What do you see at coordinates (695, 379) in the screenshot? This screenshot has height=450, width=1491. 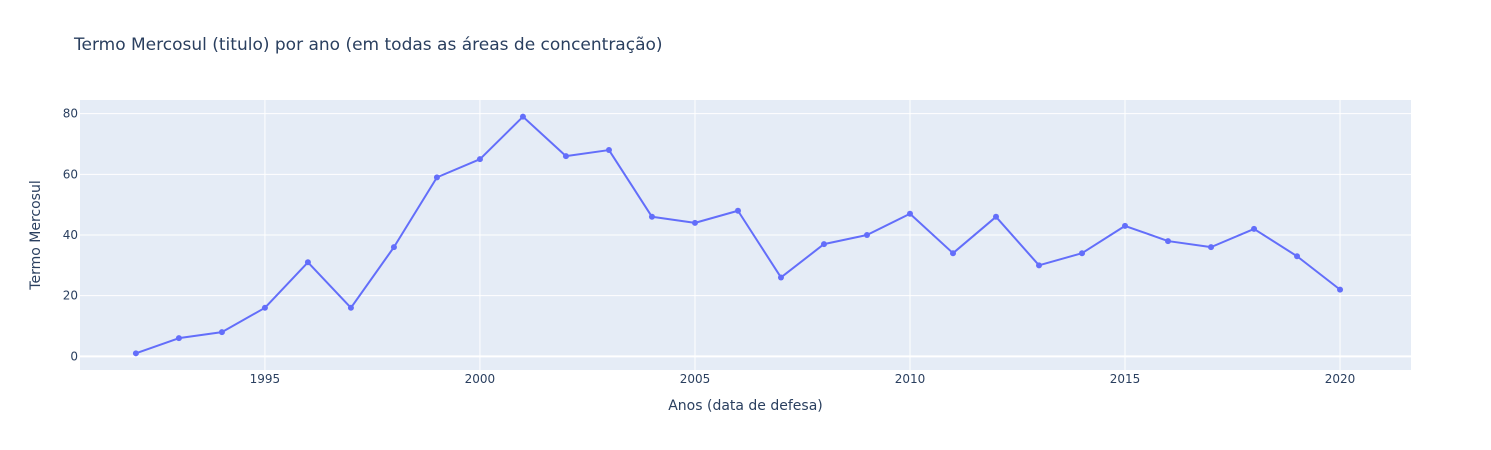 I see `x-tick-label: 2005` at bounding box center [695, 379].